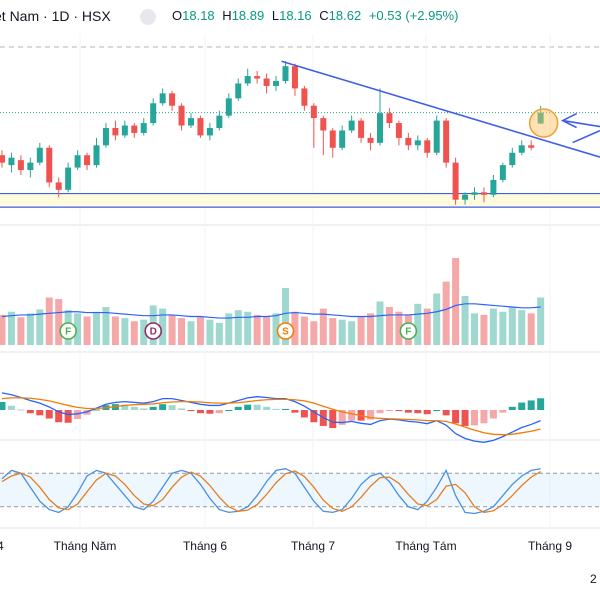 This screenshot has height=600, width=600. What do you see at coordinates (248, 15) in the screenshot?
I see `high-value: 18.89` at bounding box center [248, 15].